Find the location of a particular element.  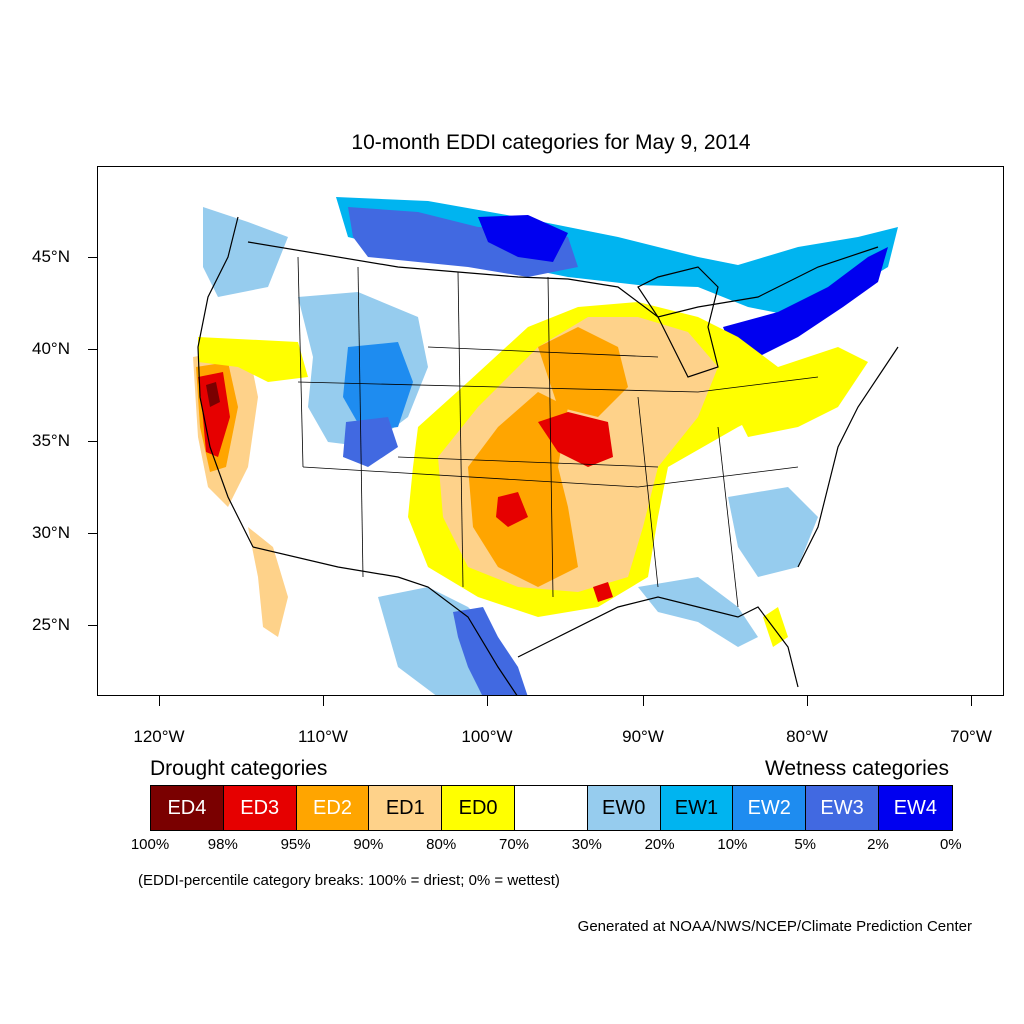

us-mexico-border is located at coordinates (385, 620).